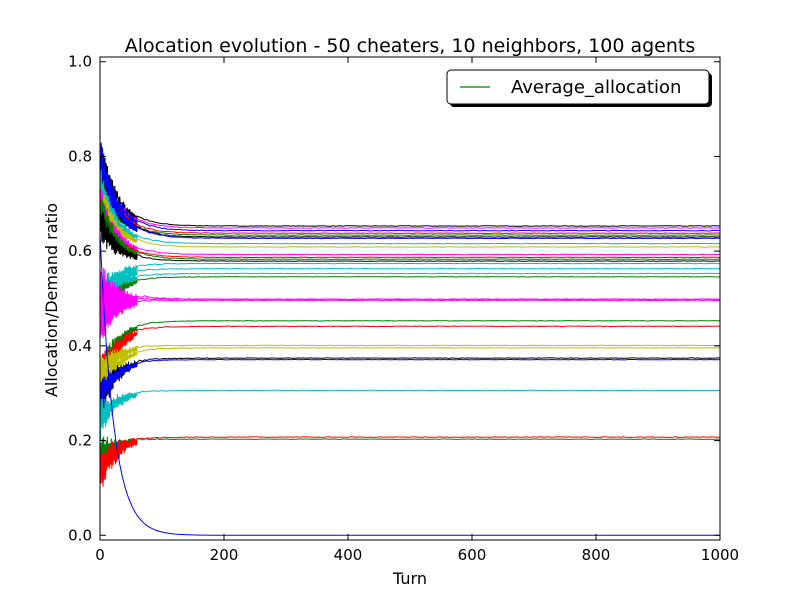 Image resolution: width=800 pixels, height=604 pixels. What do you see at coordinates (80, 251) in the screenshot?
I see `y-tick-label: 0.6` at bounding box center [80, 251].